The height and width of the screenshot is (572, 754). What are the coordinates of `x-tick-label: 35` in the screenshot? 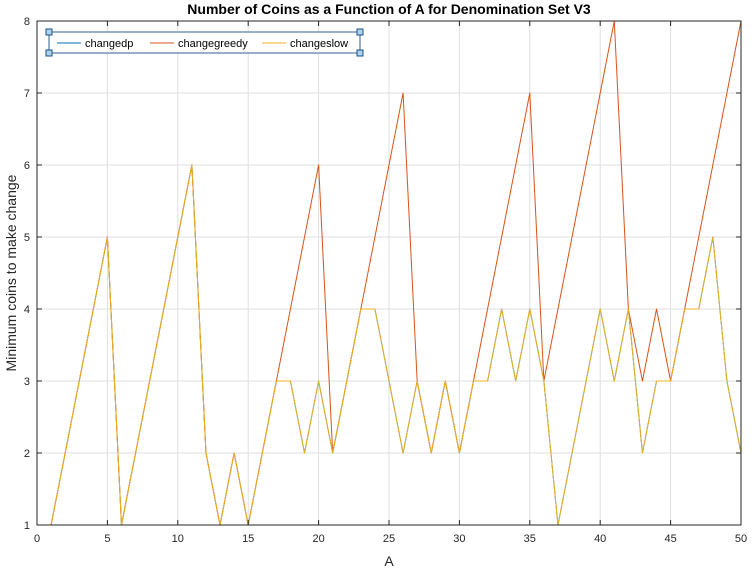 It's located at (530, 539).